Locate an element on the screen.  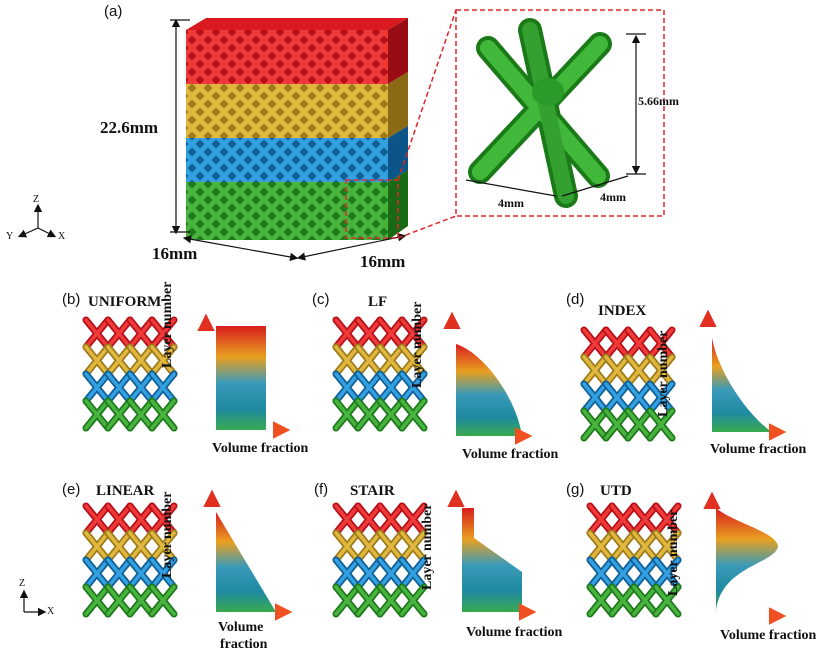
panel-b-xlabel: Volume fraction is located at coordinates (260, 448).